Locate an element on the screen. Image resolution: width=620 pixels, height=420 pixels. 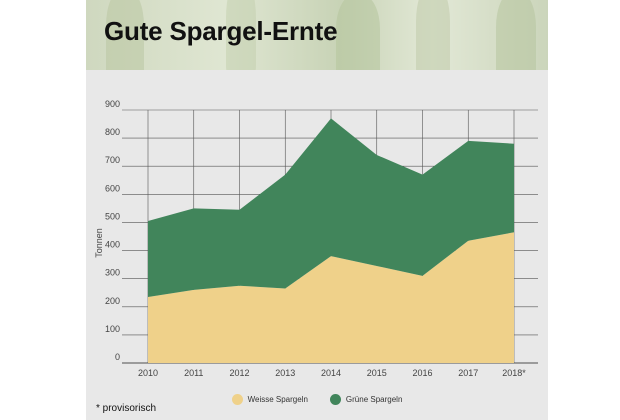
y-tick-label: 0 is located at coordinates (117, 357).